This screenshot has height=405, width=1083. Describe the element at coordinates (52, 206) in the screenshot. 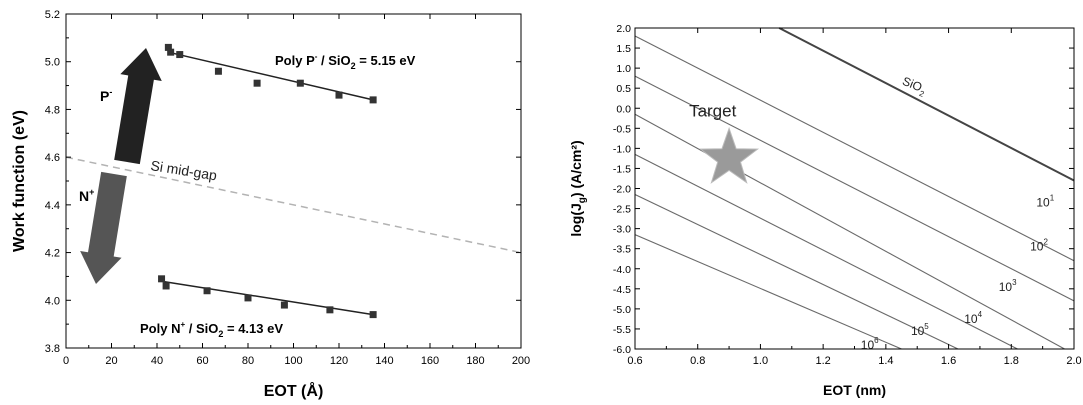

I see `y-tick-label: 4.4` at that location.